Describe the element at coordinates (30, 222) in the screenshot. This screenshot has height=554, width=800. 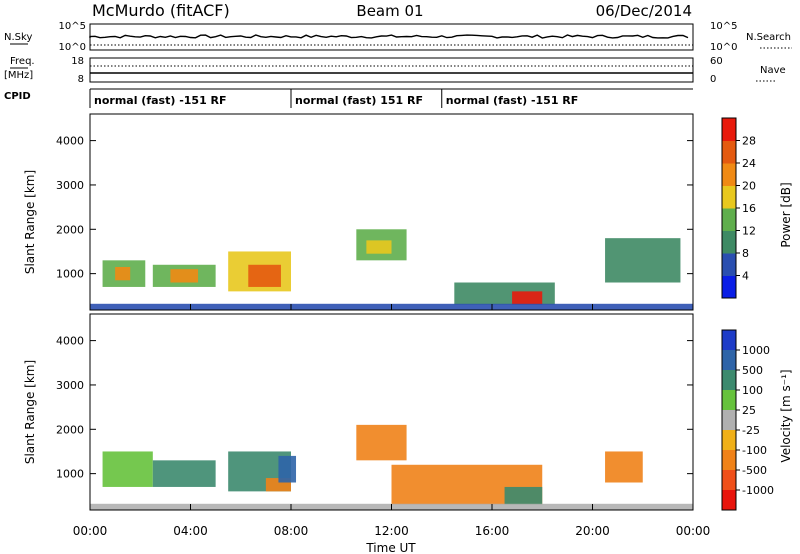
I see `power-y-label: Slant Range [km]` at that location.